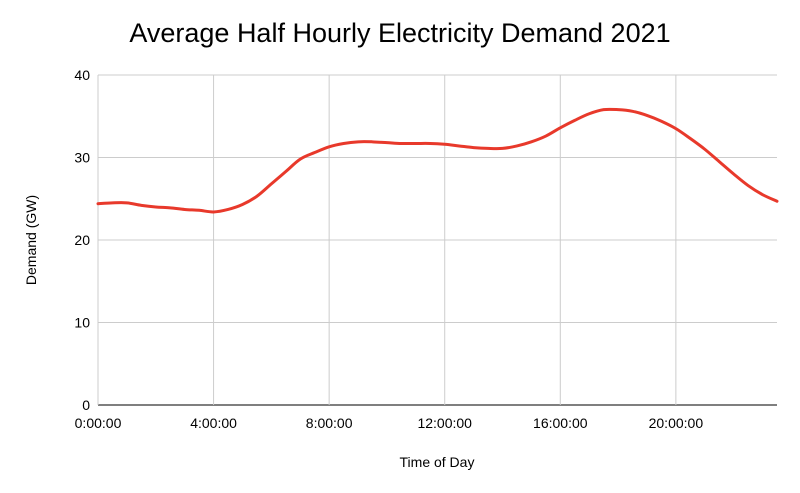  I want to click on y-tick-label: 20, so click(82, 240).